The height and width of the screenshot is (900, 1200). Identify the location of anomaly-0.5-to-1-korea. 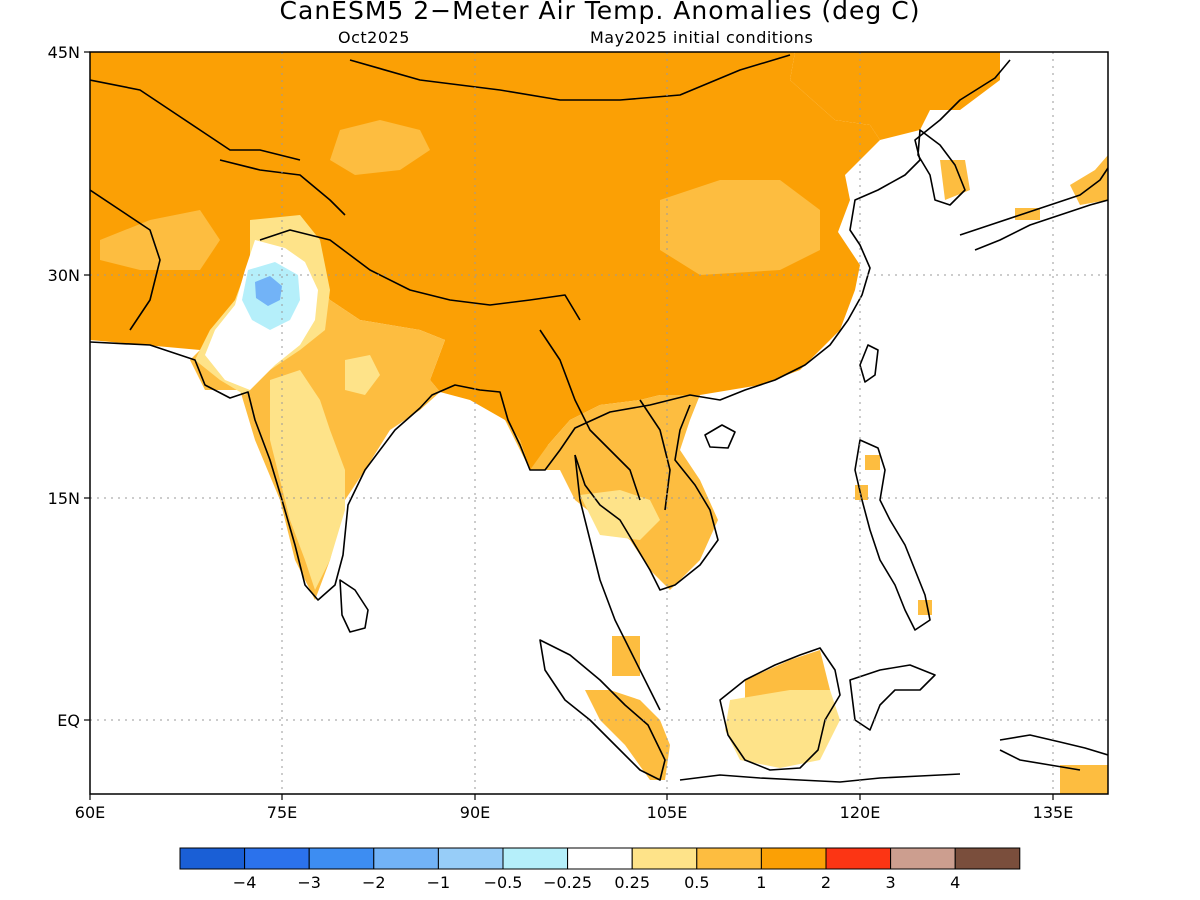
(955, 180).